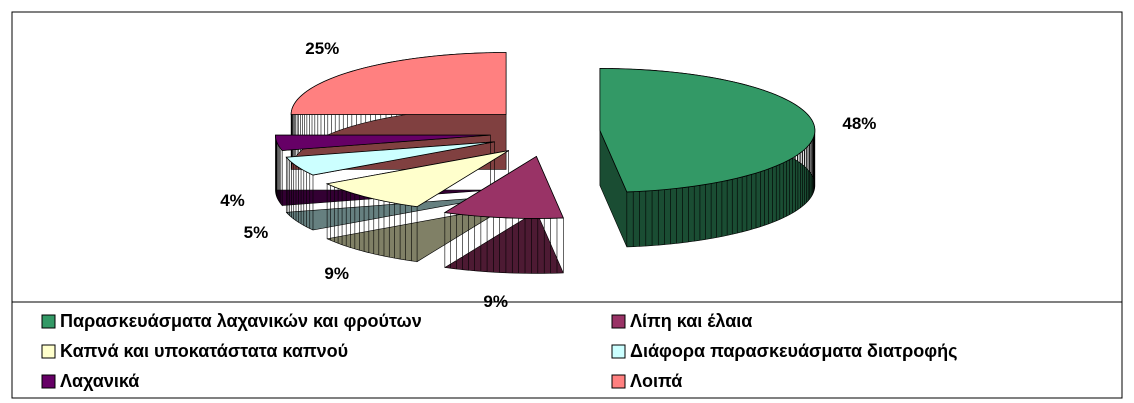 The width and height of the screenshot is (1134, 403). Describe the element at coordinates (656, 381) in the screenshot. I see `legend-label: Λοιπά` at that location.